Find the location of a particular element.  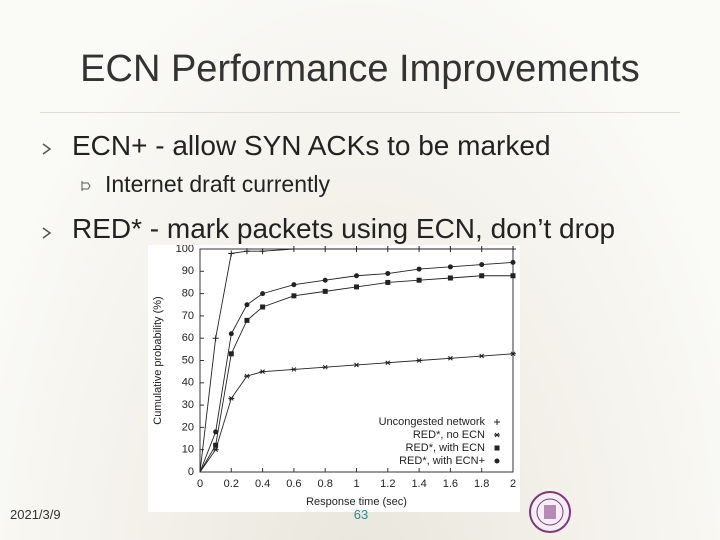

x-axis-label: Response time (sec) is located at coordinates (356, 502).